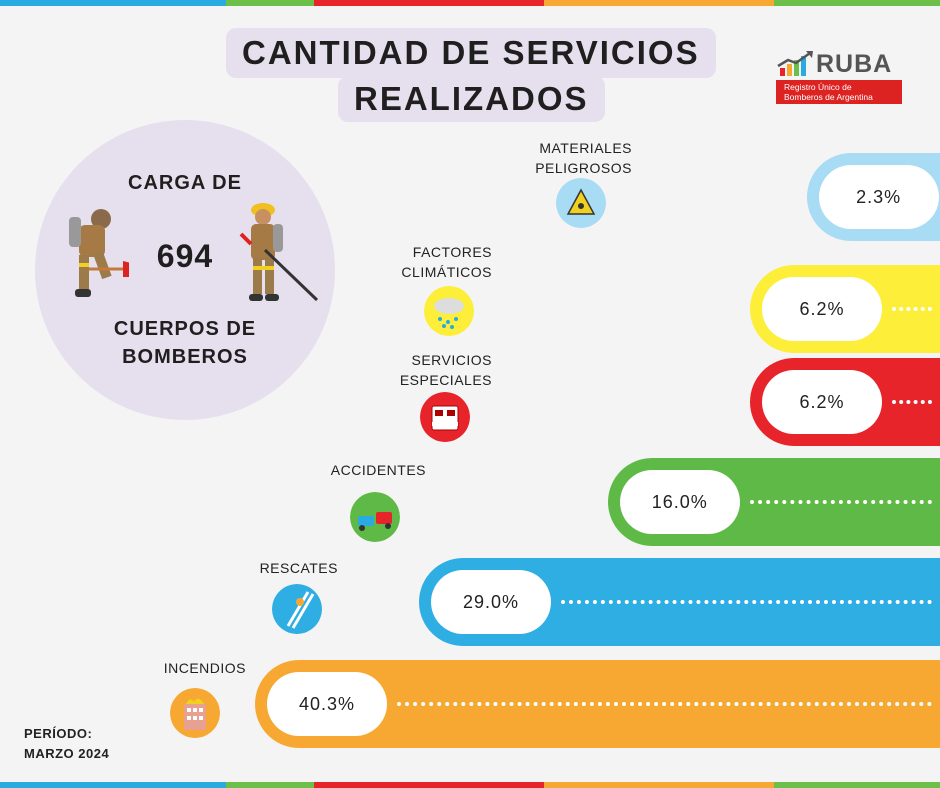  Describe the element at coordinates (99, 253) in the screenshot. I see `firefighter-axe-icon` at that location.